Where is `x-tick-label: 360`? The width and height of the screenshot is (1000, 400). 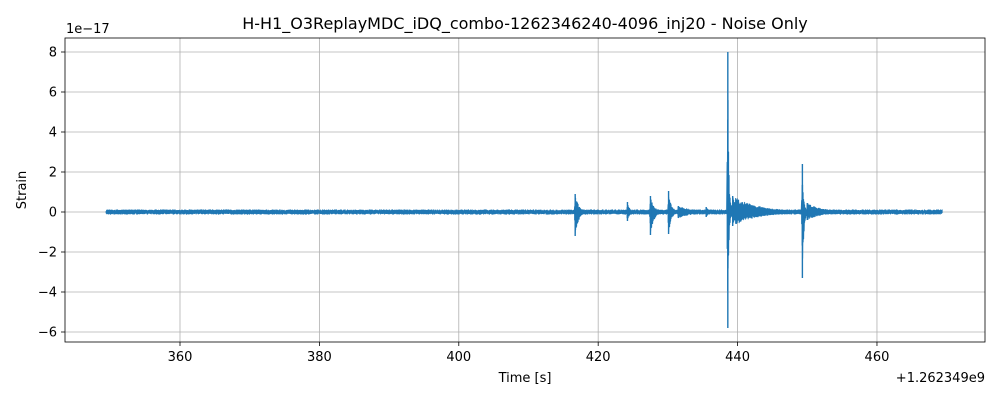
x-tick-label: 360 is located at coordinates (180, 357).